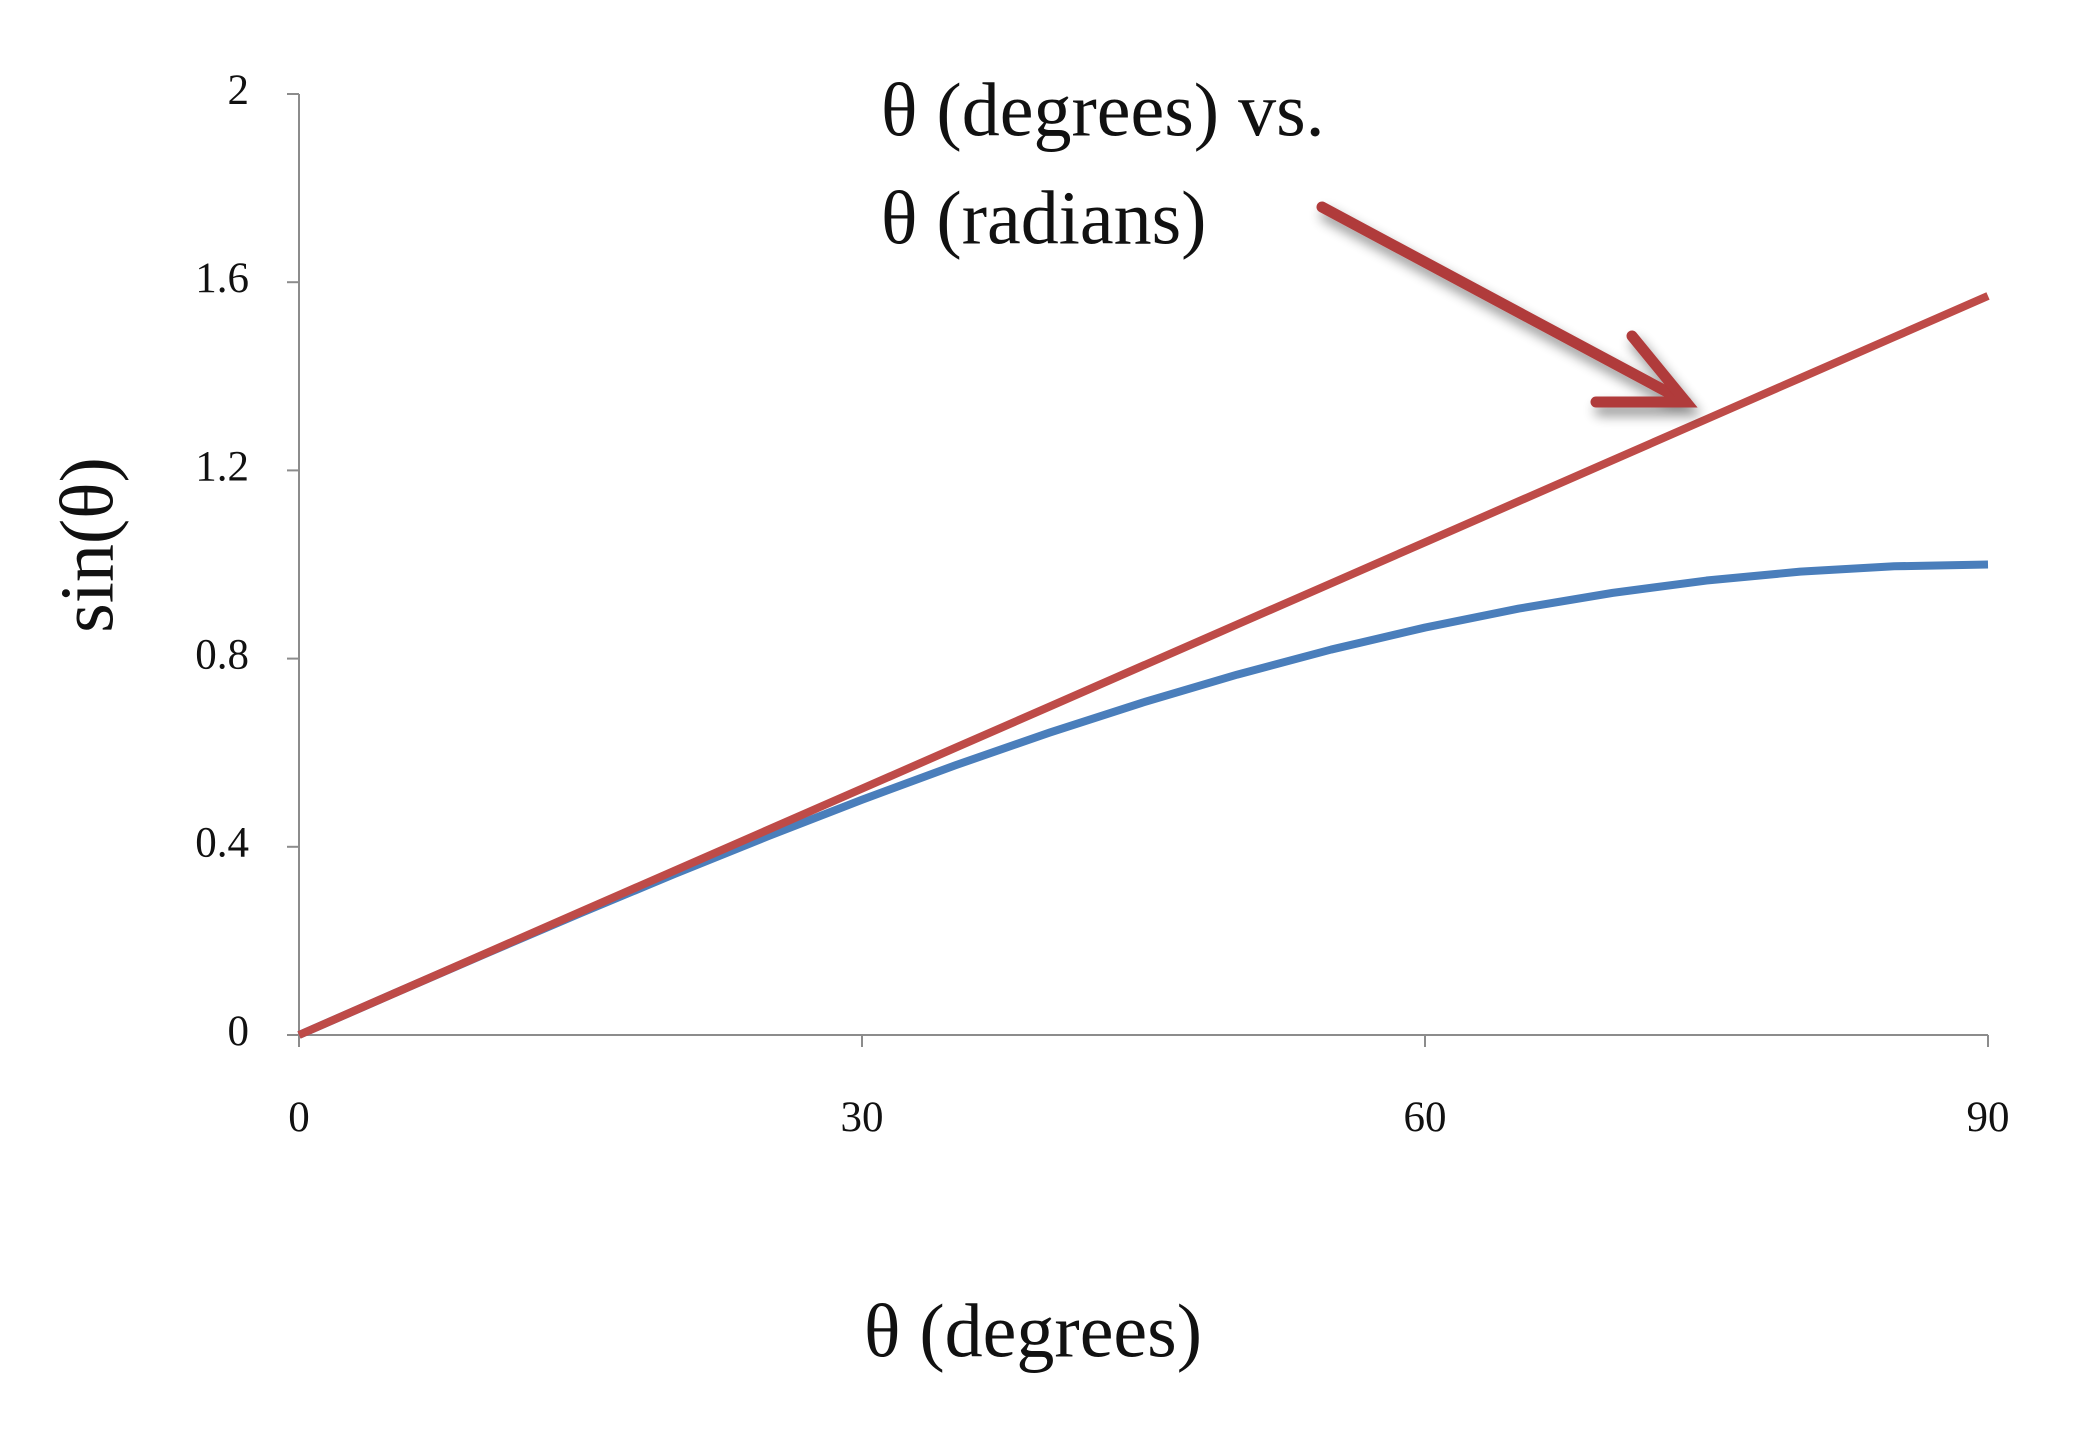  Describe the element at coordinates (1044, 218) in the screenshot. I see `annotation: θ (radians)` at that location.